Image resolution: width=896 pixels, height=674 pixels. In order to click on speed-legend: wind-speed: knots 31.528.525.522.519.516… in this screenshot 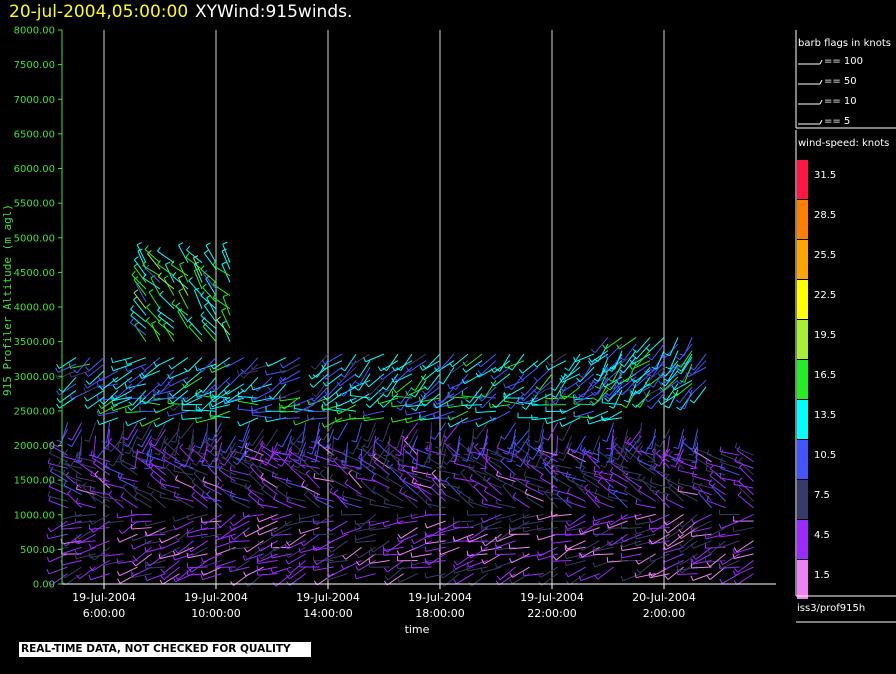, I will do `click(845, 376)`.